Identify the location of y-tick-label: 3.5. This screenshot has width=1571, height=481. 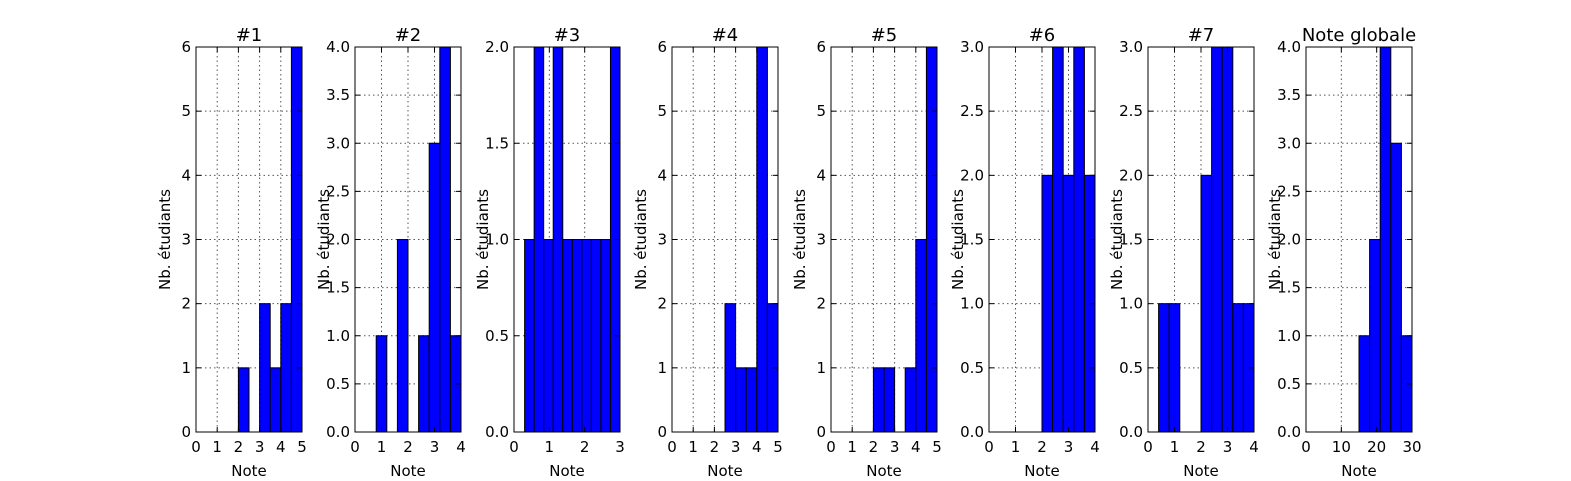
(338, 95).